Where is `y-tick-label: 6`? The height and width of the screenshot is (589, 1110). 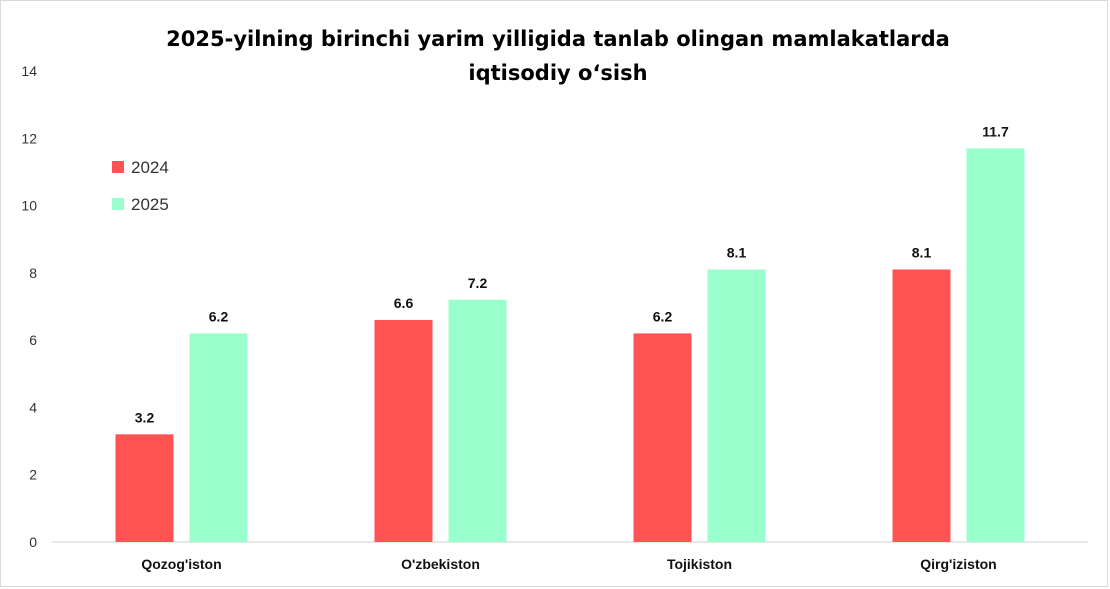 y-tick-label: 6 is located at coordinates (33, 340).